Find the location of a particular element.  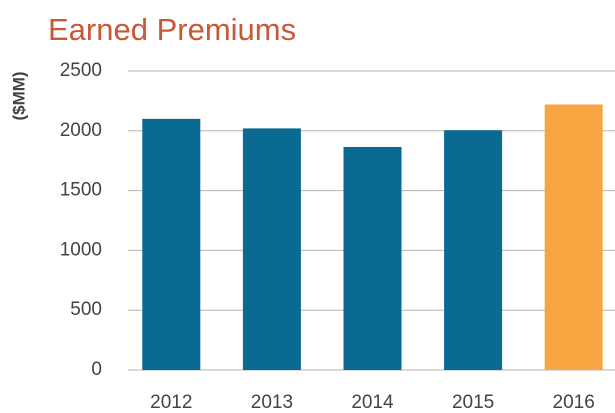

y-tick-label: 500 is located at coordinates (86, 309).